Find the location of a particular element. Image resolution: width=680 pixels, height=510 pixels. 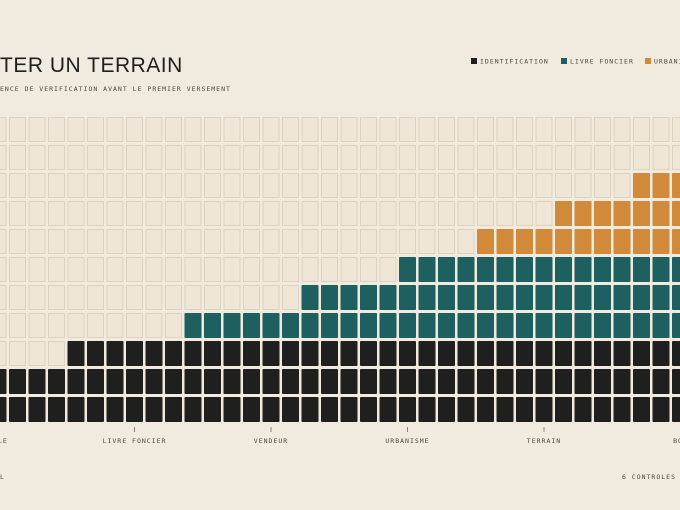

legend-swatch is located at coordinates (564, 61).